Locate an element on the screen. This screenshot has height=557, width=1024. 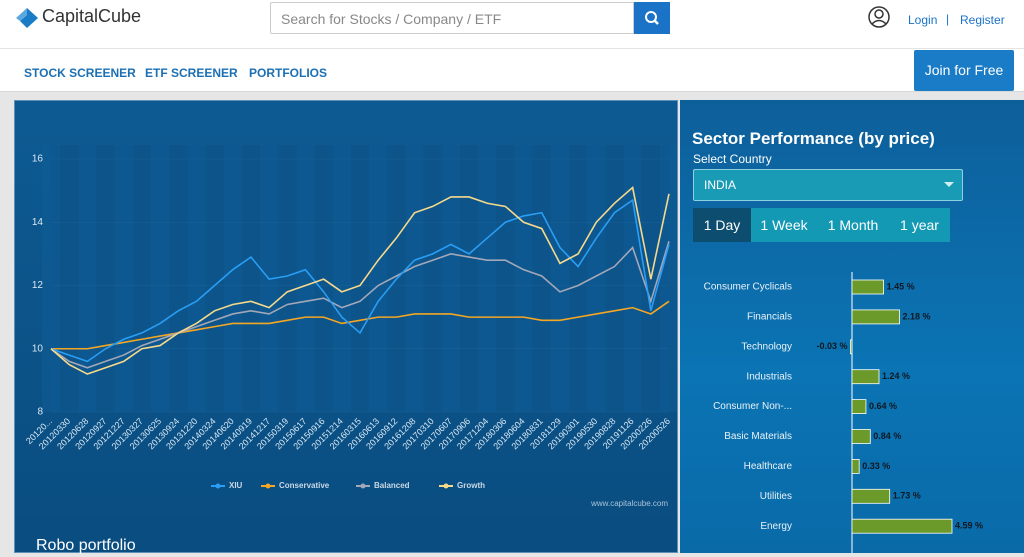
category-label: Financials is located at coordinates (769, 317).